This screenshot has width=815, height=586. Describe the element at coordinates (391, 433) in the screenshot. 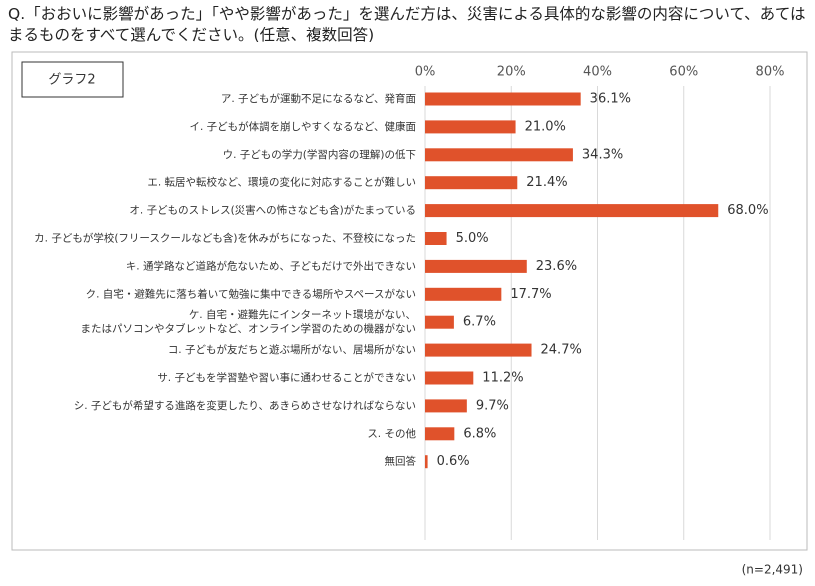

I see `y-tick-label: ス. その他` at that location.